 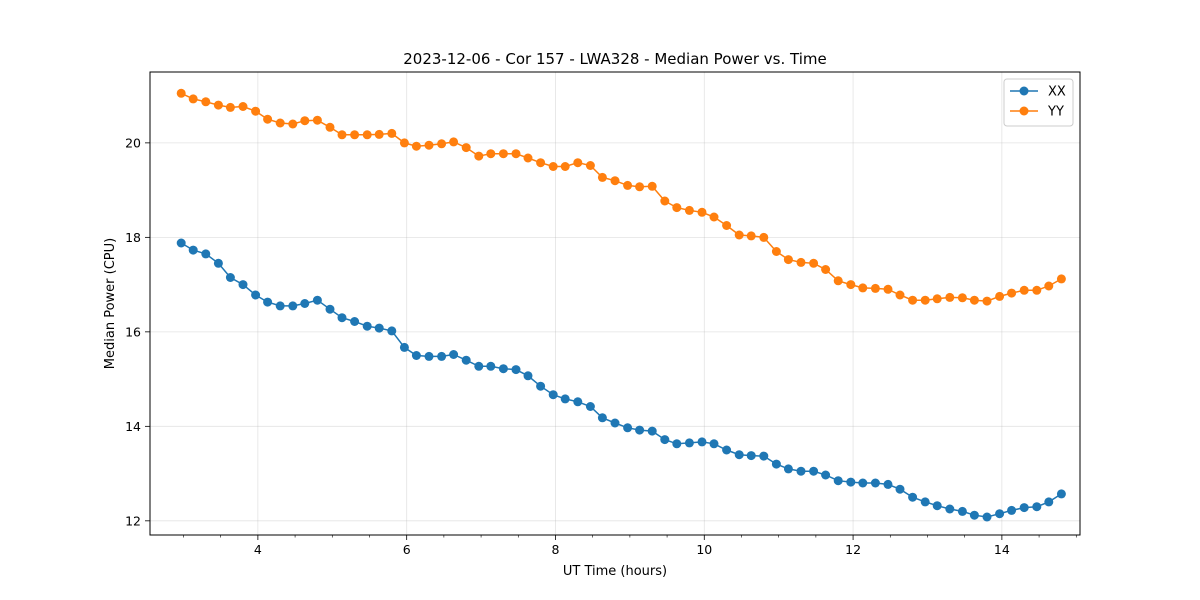 What do you see at coordinates (258, 549) in the screenshot?
I see `x-tick-label: 4` at bounding box center [258, 549].